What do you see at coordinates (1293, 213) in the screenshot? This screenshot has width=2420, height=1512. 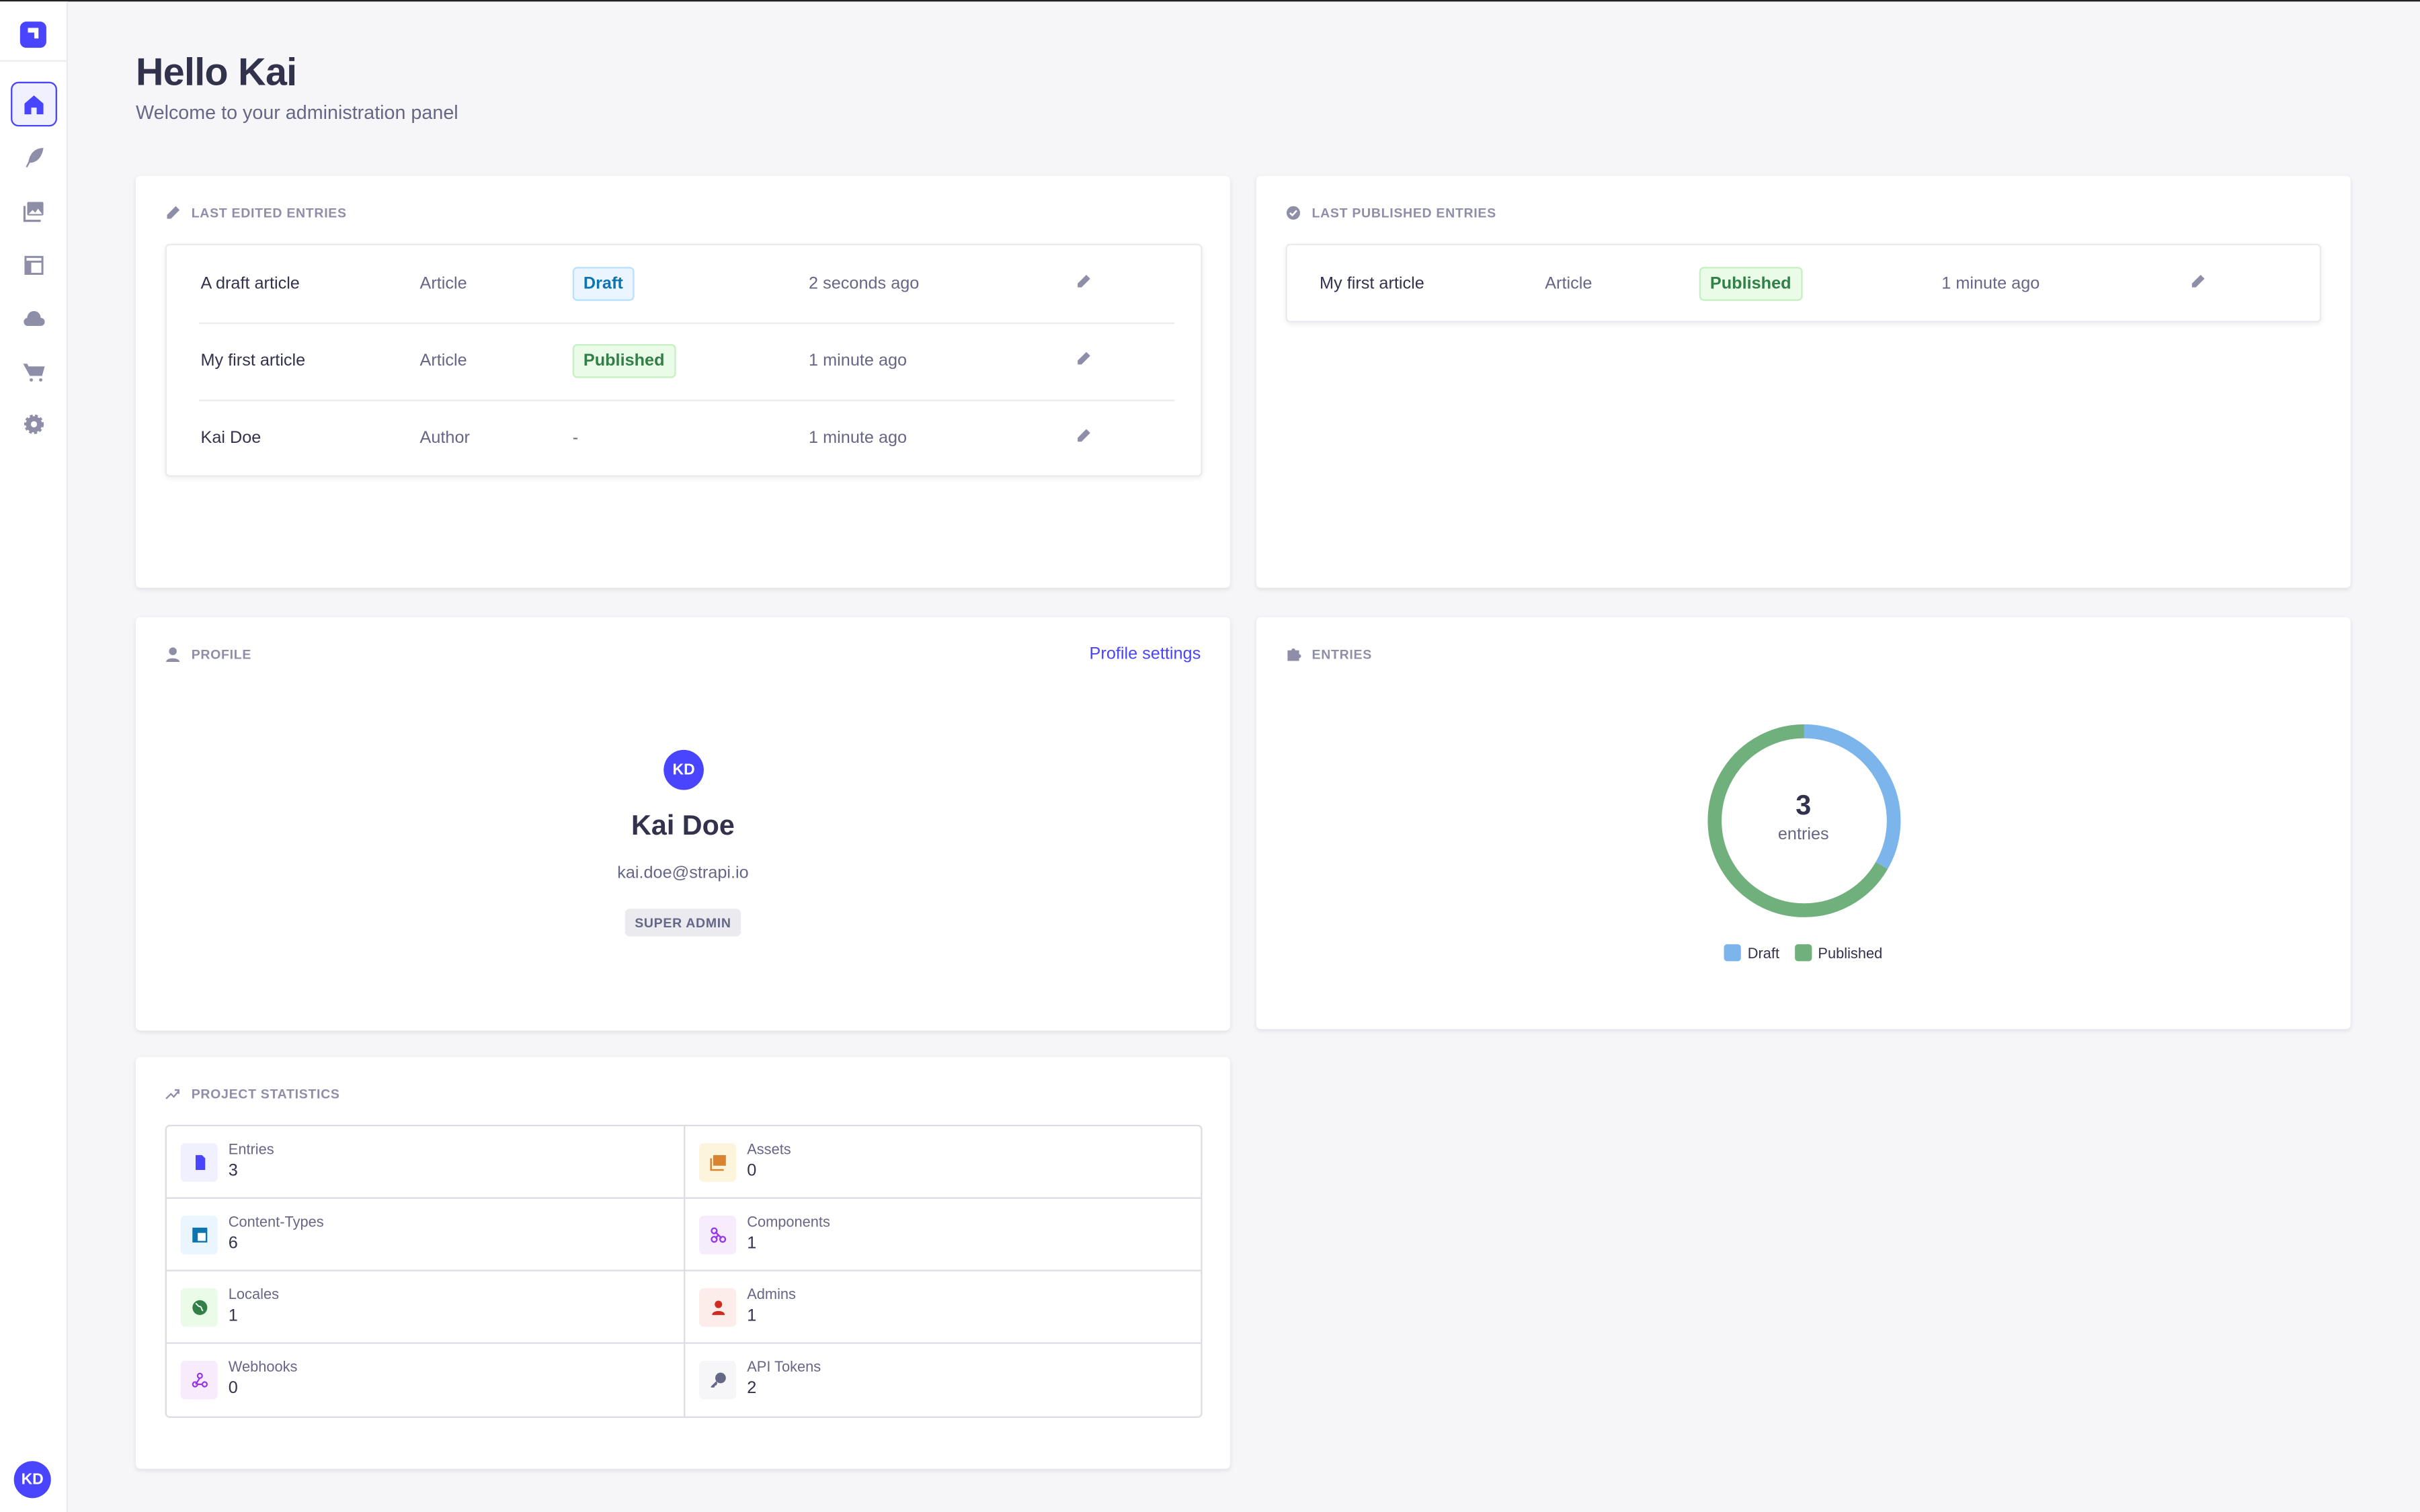 I see `check-circle-icon` at bounding box center [1293, 213].